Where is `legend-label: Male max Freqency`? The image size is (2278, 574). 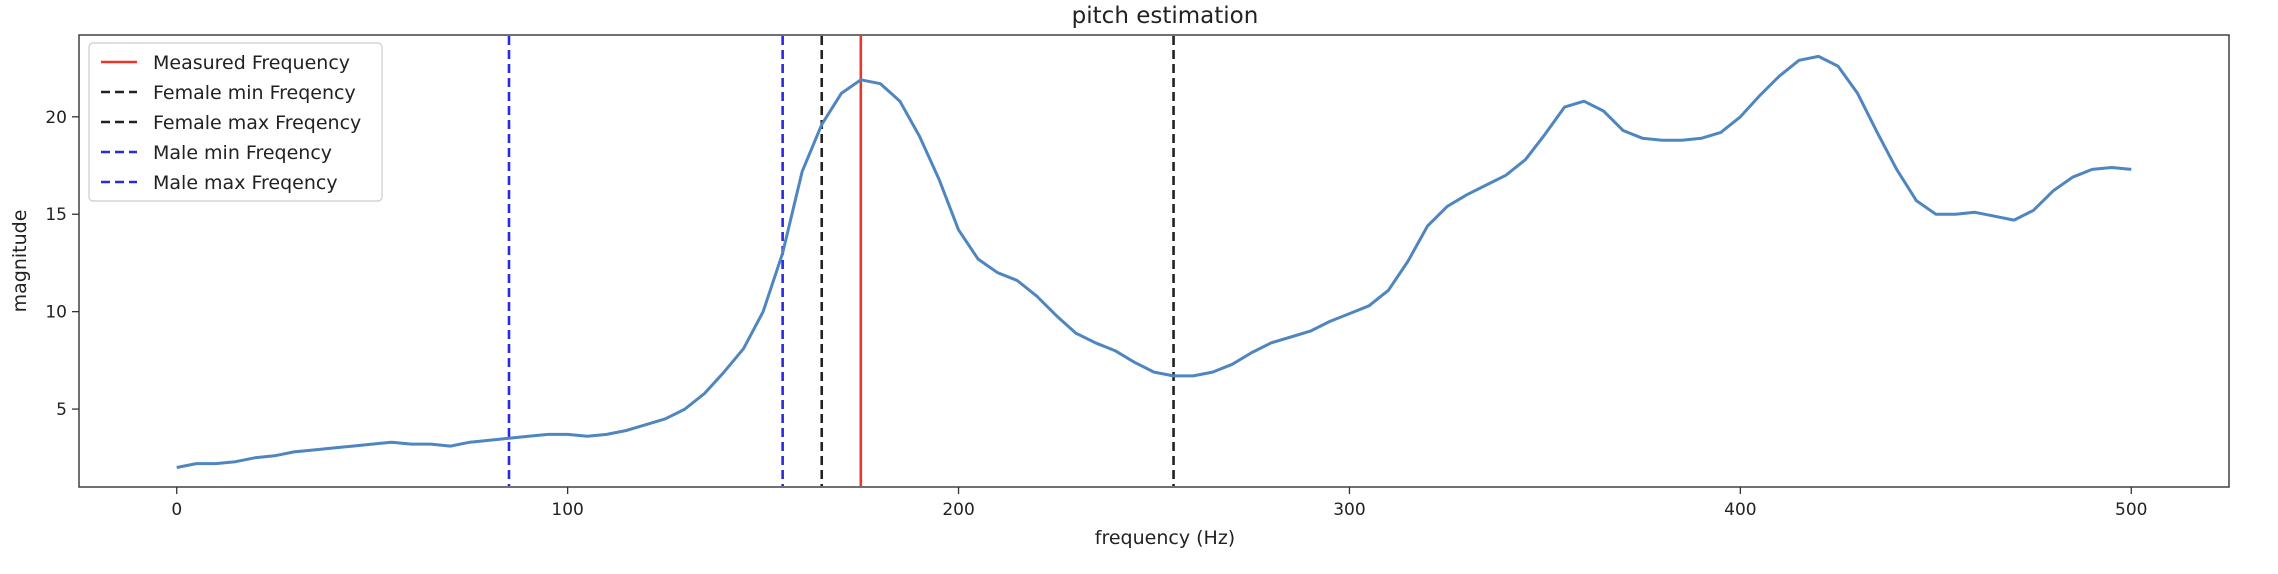
legend-label: Male max Freqency is located at coordinates (245, 183).